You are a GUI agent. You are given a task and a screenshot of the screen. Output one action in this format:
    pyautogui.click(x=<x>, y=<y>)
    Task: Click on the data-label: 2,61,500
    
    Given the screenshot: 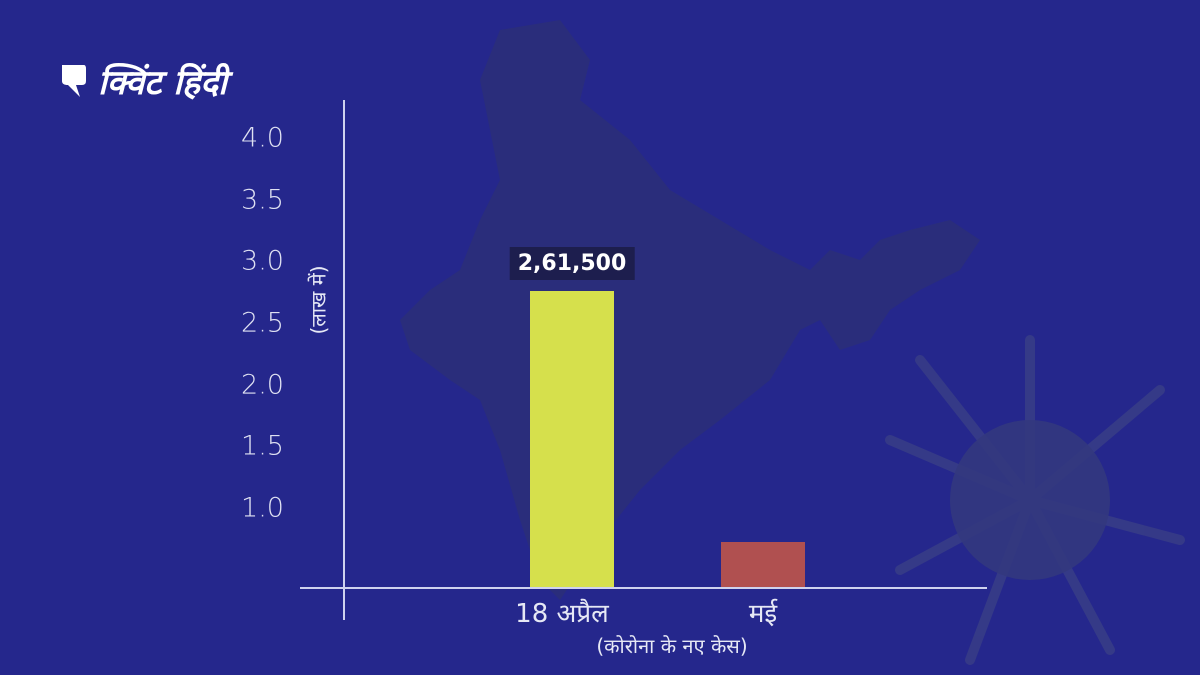 What is the action you would take?
    pyautogui.click(x=572, y=263)
    